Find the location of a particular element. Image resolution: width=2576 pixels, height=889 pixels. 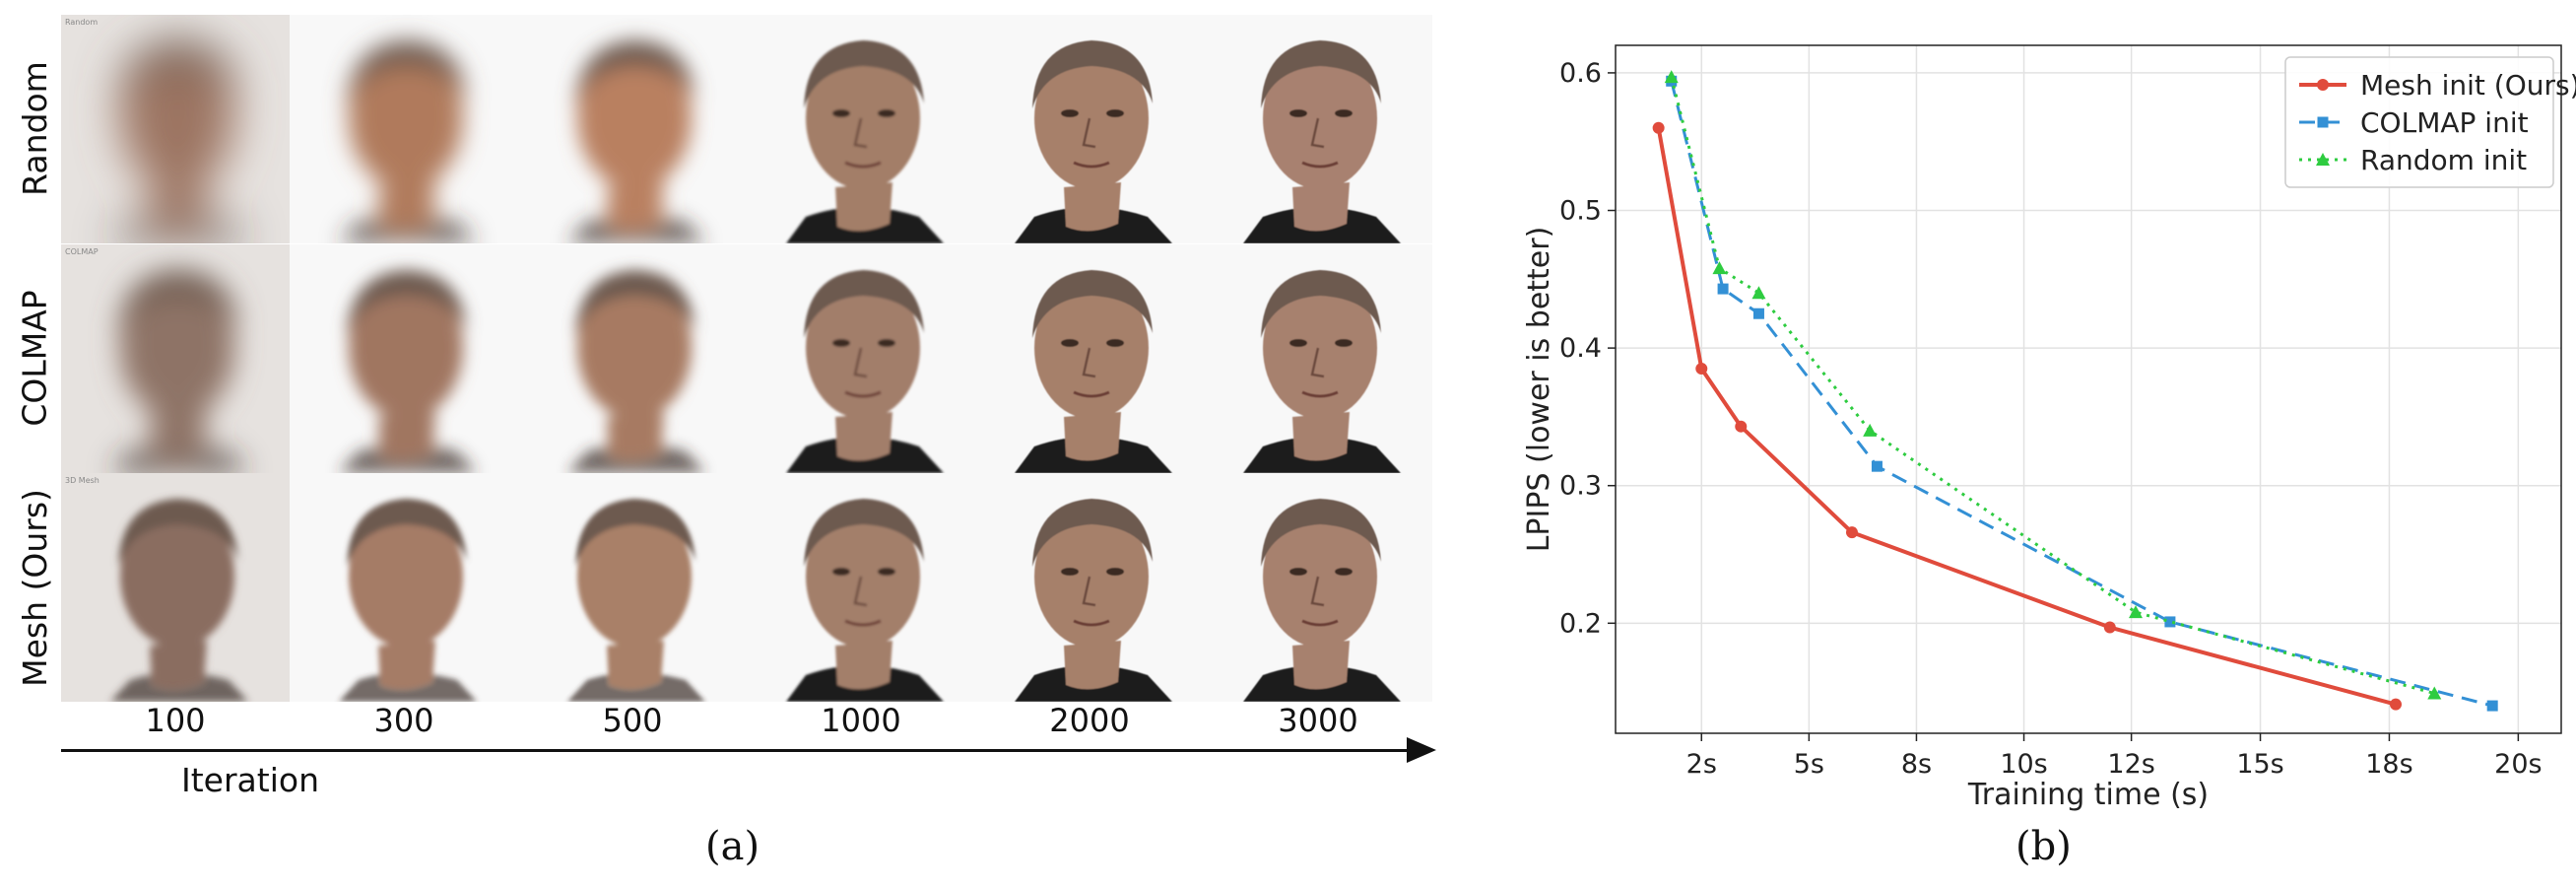

y-tick-label-3: 0.5 is located at coordinates (1581, 211).